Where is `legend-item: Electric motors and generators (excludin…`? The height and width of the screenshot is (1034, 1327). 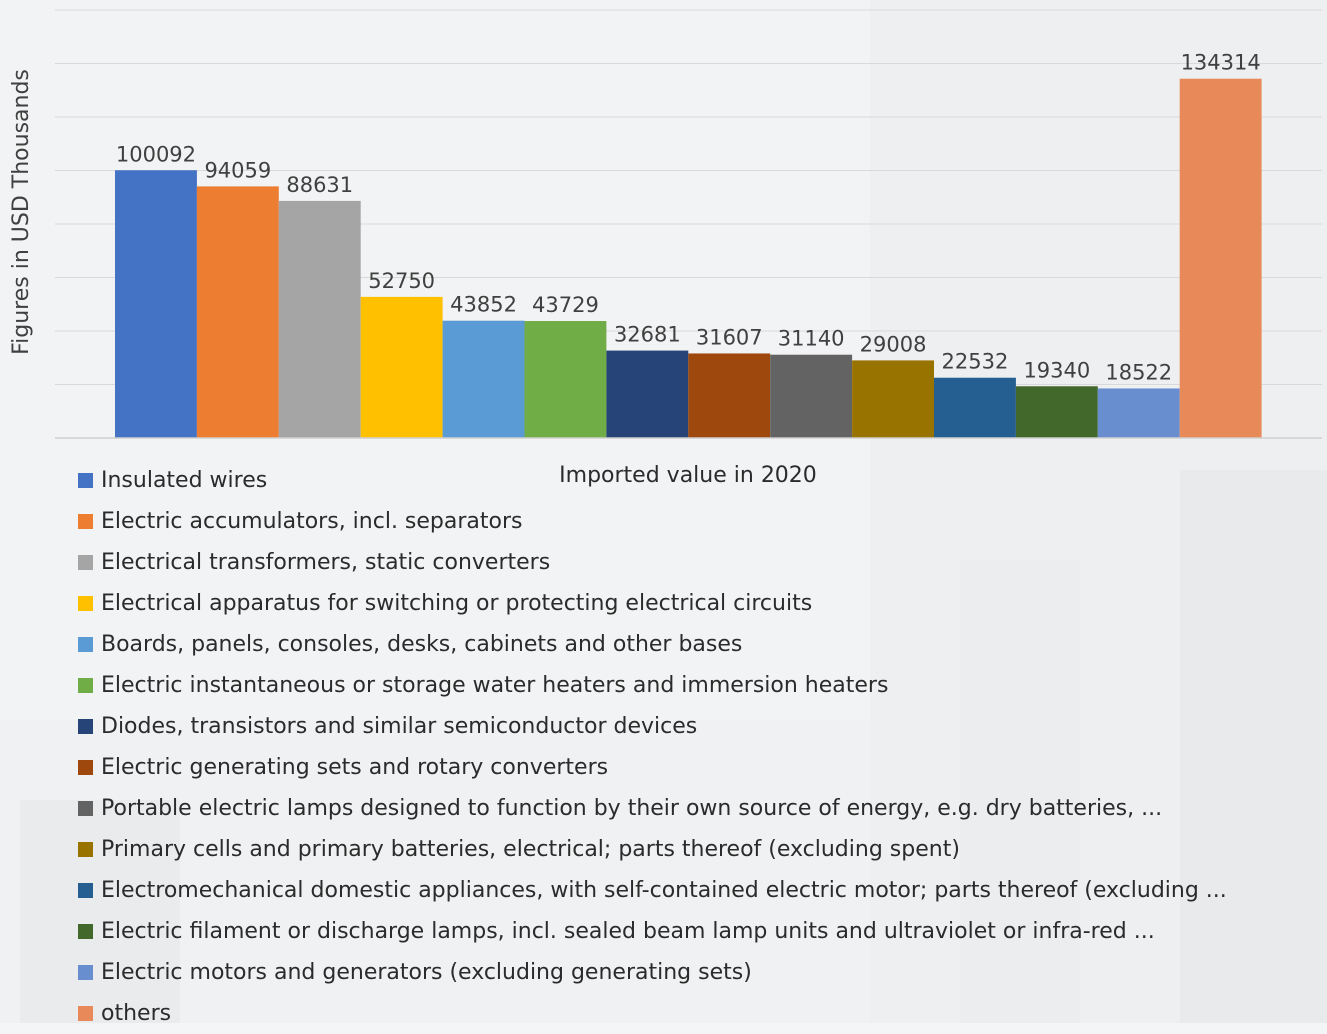
legend-item: Electric motors and generators (excludin… is located at coordinates (698, 972).